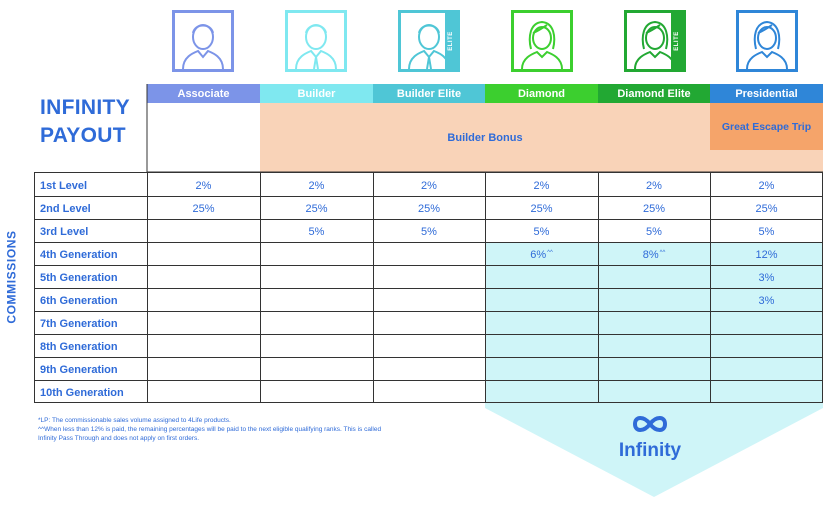 The height and width of the screenshot is (511, 839). Describe the element at coordinates (79, 254) in the screenshot. I see `row-label: 4th Generation` at that location.